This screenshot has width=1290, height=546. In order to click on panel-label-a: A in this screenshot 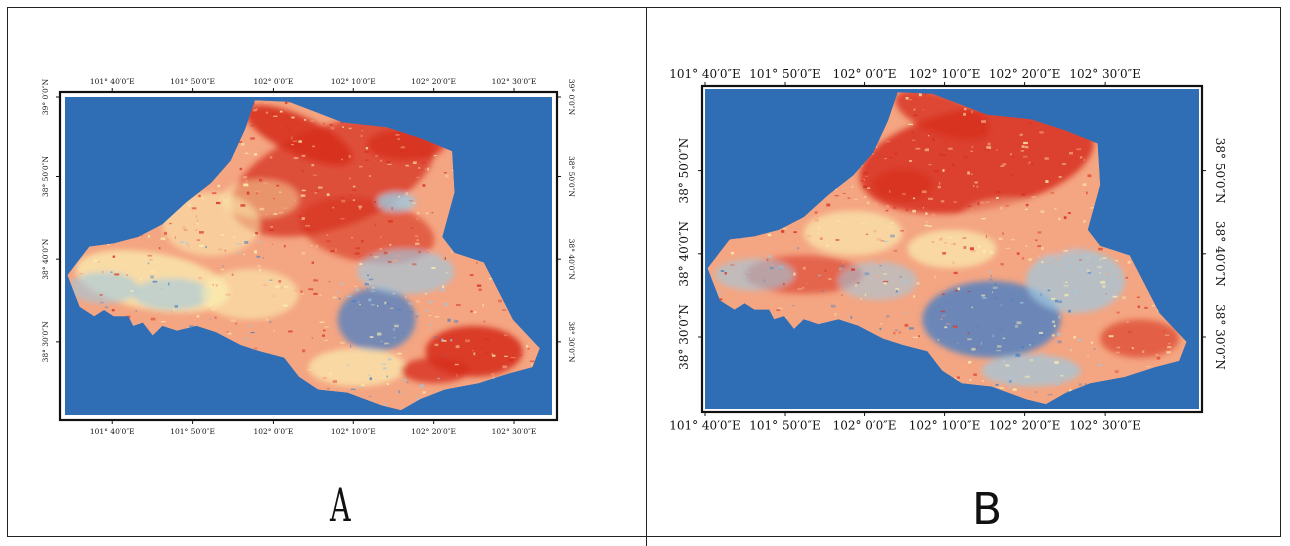, I will do `click(340, 505)`.